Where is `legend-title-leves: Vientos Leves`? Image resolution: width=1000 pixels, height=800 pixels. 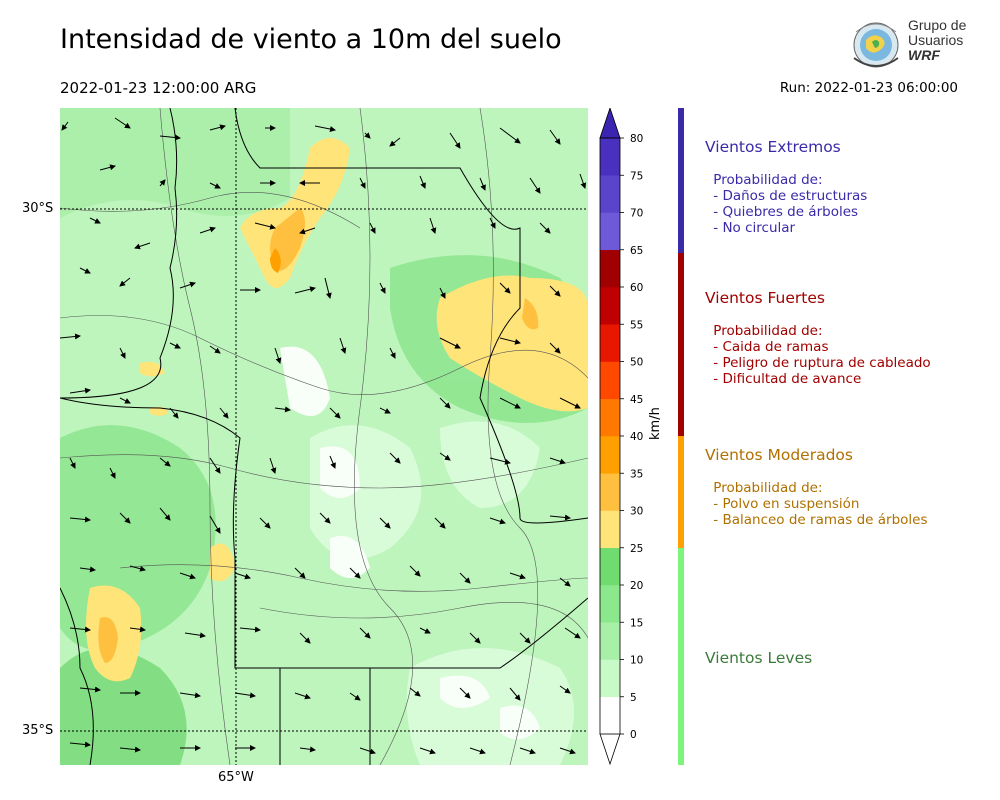 legend-title-leves: Vientos Leves is located at coordinates (759, 658).